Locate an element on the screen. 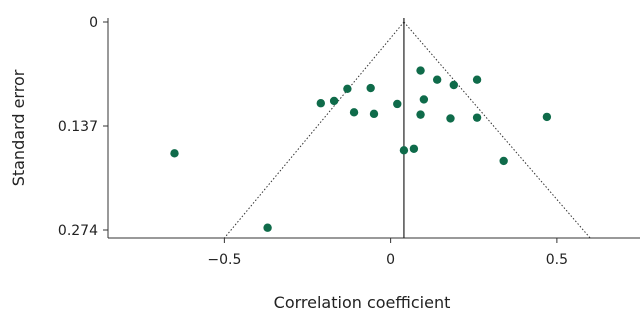 This screenshot has height=320, width=640. y-tick-label: 0.137 is located at coordinates (78, 127).